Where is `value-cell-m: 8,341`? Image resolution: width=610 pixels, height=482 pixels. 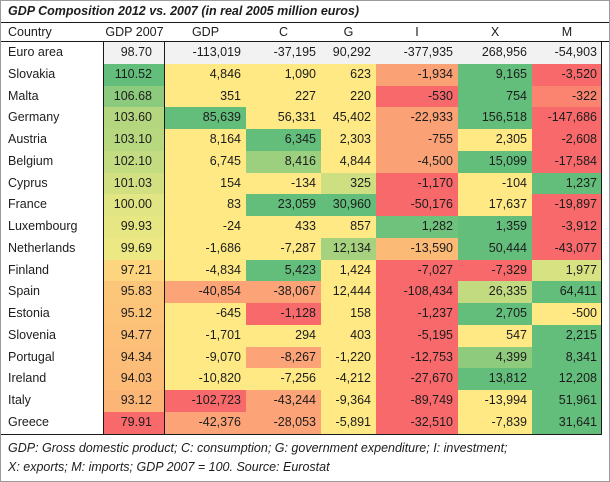 value-cell-m: 8,341 is located at coordinates (567, 357).